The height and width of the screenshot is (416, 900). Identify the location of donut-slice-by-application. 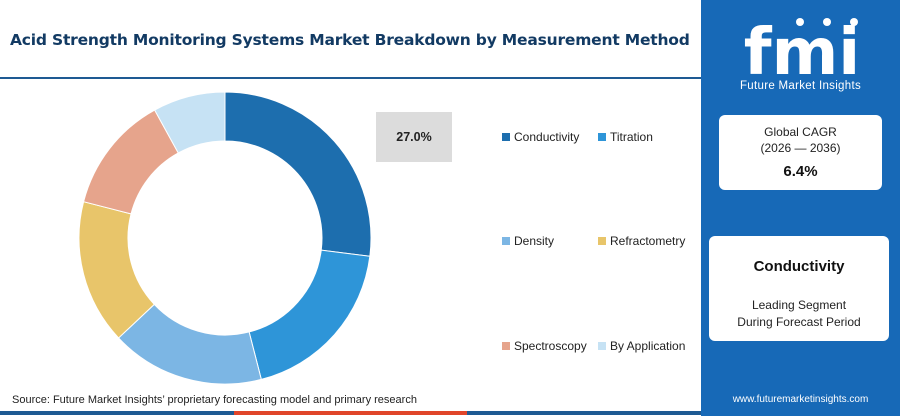
(189, 122).